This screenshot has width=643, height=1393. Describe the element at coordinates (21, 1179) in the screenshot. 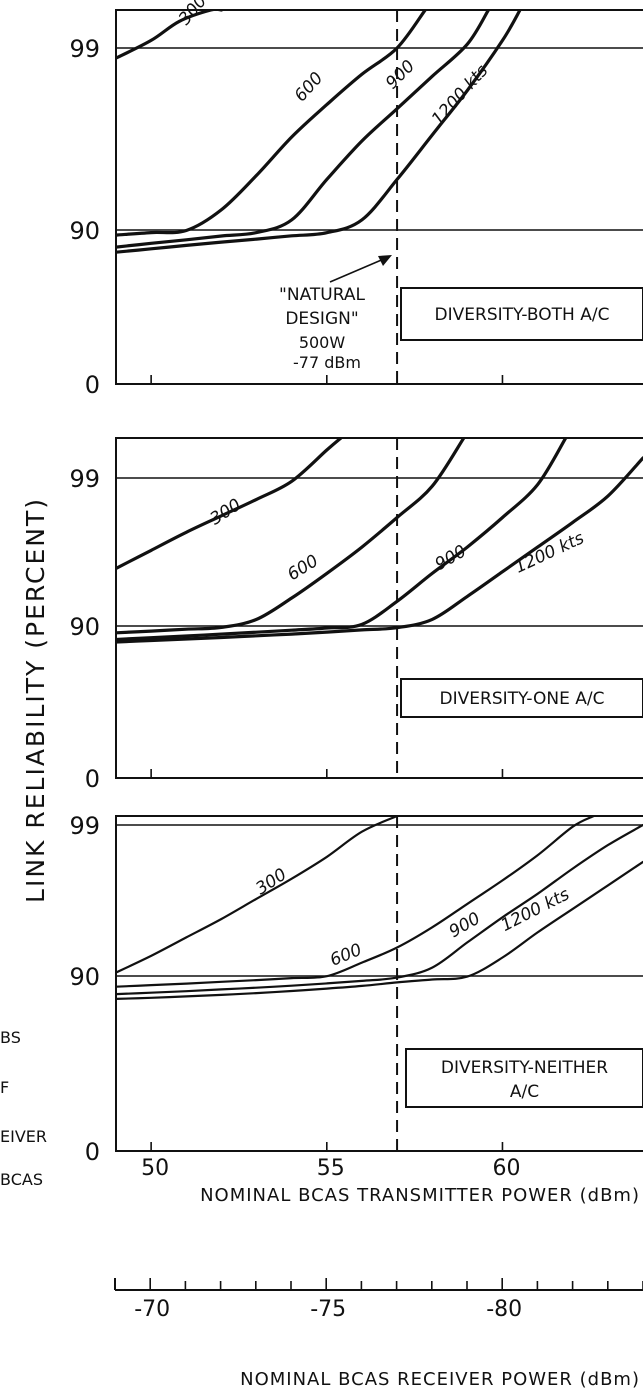

I see `margin-fragment-4: BCAS` at that location.